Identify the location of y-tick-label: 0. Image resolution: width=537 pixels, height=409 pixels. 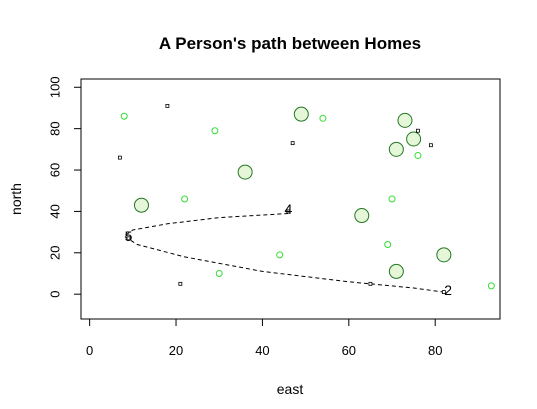
(55, 294).